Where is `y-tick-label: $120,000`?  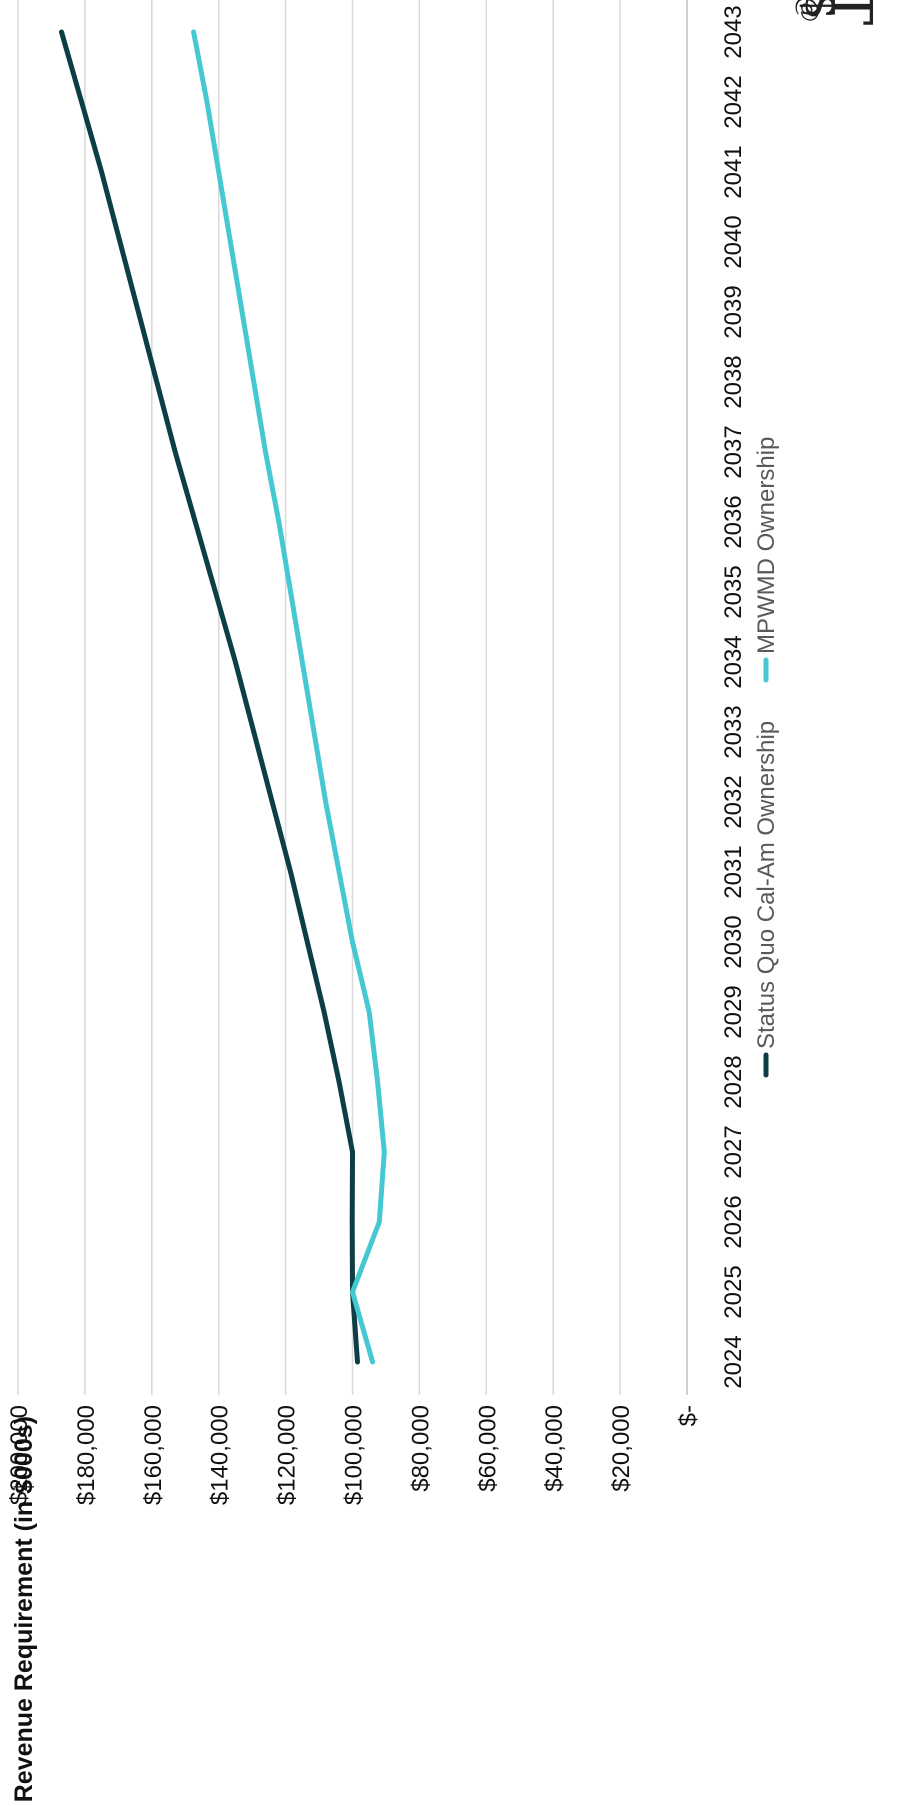
y-tick-label: $120,000 is located at coordinates (287, 1455).